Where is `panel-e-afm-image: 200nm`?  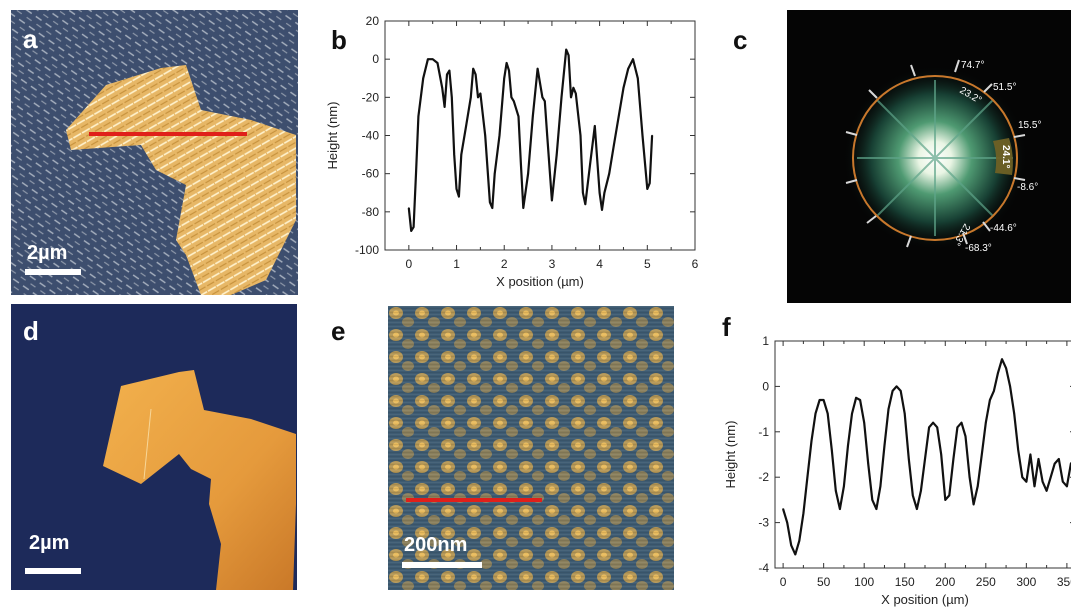
panel-e-afm-image: 200nm is located at coordinates (531, 448).